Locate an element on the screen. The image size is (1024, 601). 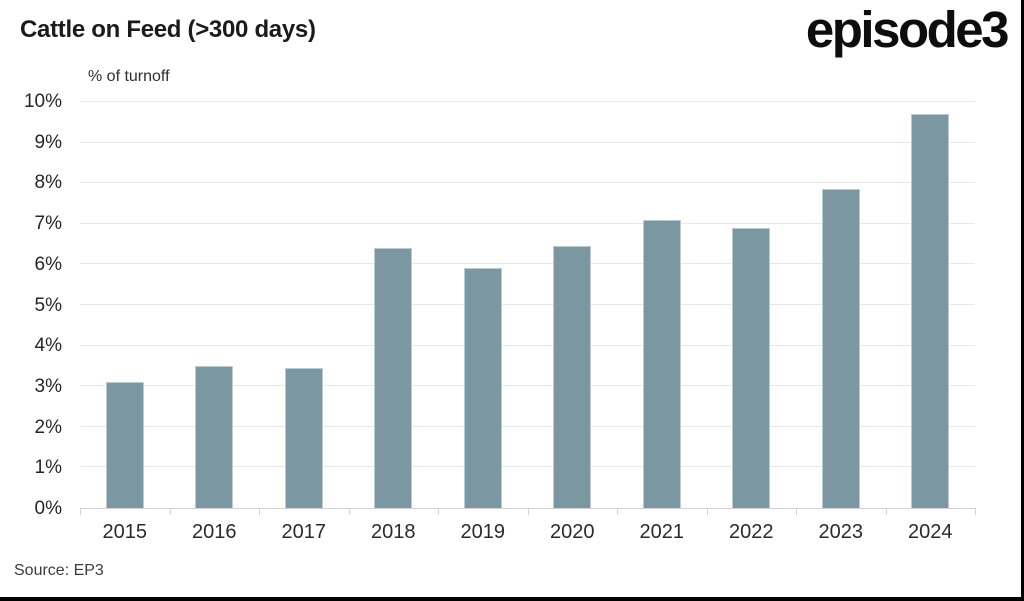
bar-2019 is located at coordinates (482, 388).